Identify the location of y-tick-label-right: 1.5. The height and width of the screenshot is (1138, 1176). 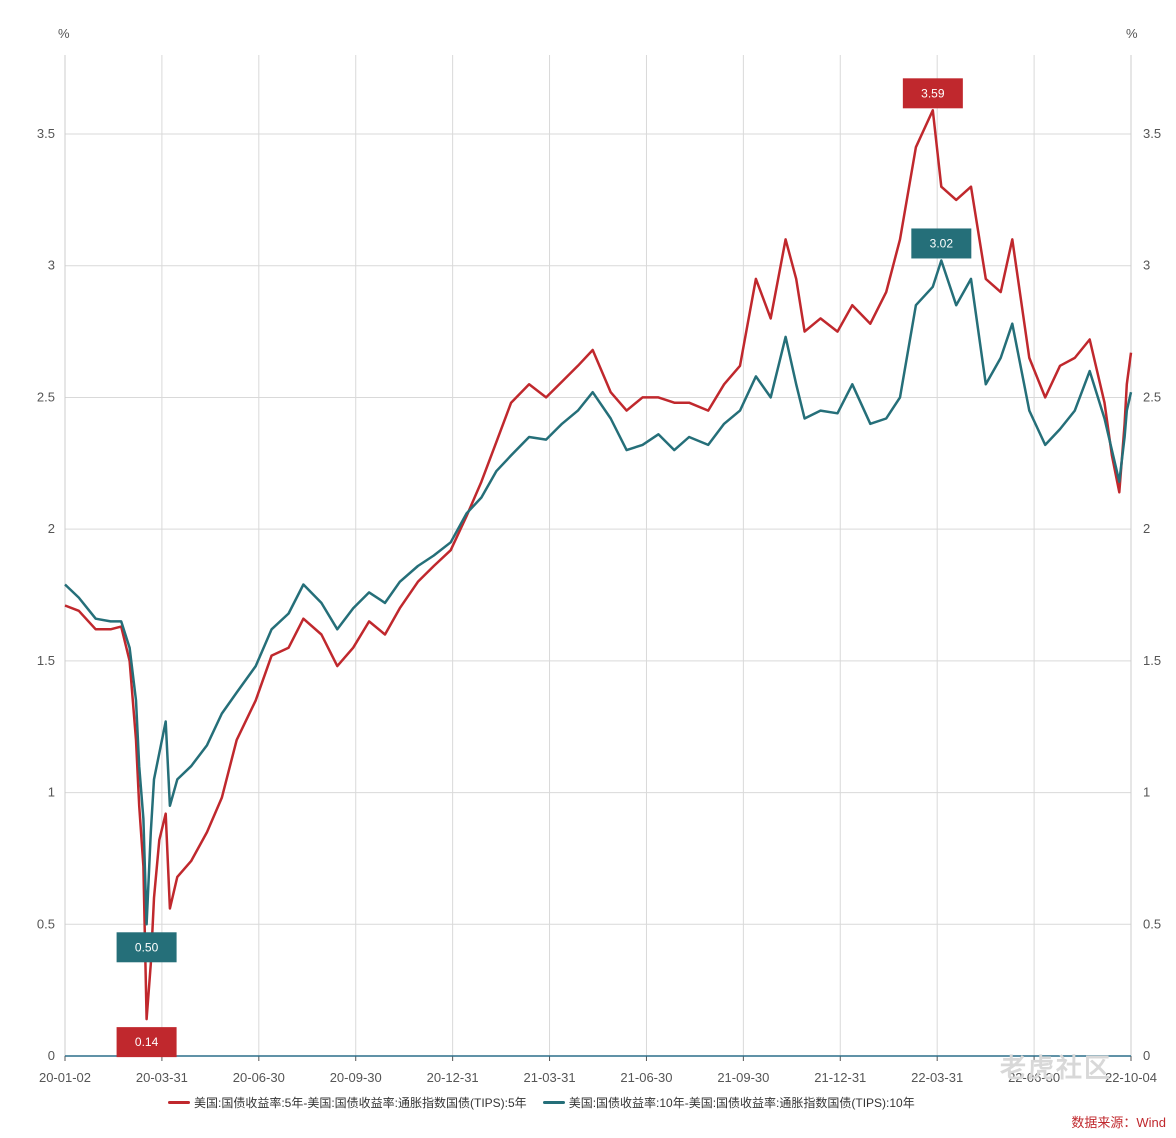
(1152, 660).